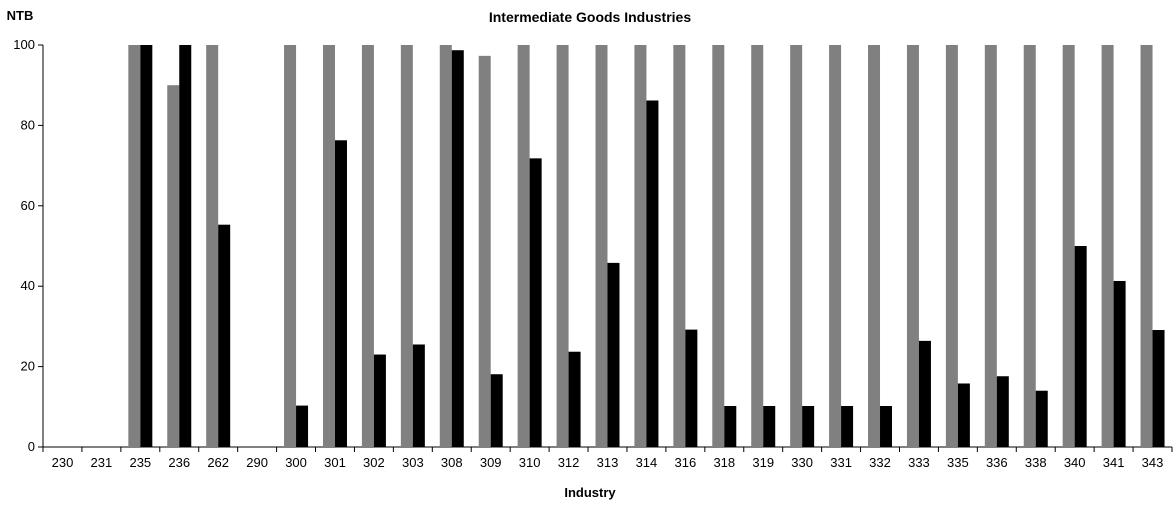  What do you see at coordinates (590, 492) in the screenshot?
I see `x-axis-title: Industry` at bounding box center [590, 492].